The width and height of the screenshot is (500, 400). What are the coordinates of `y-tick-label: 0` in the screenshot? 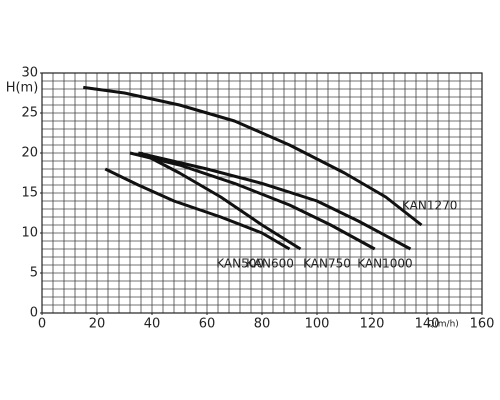 It's located at (34, 313).